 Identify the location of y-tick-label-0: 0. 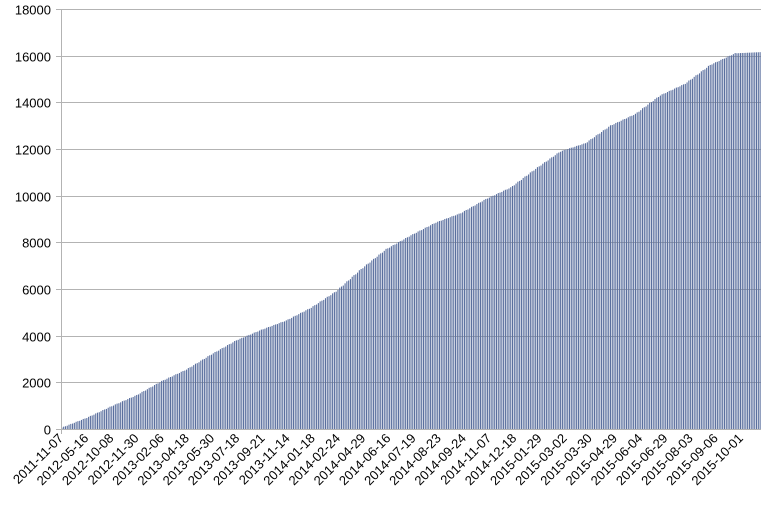
(47, 430).